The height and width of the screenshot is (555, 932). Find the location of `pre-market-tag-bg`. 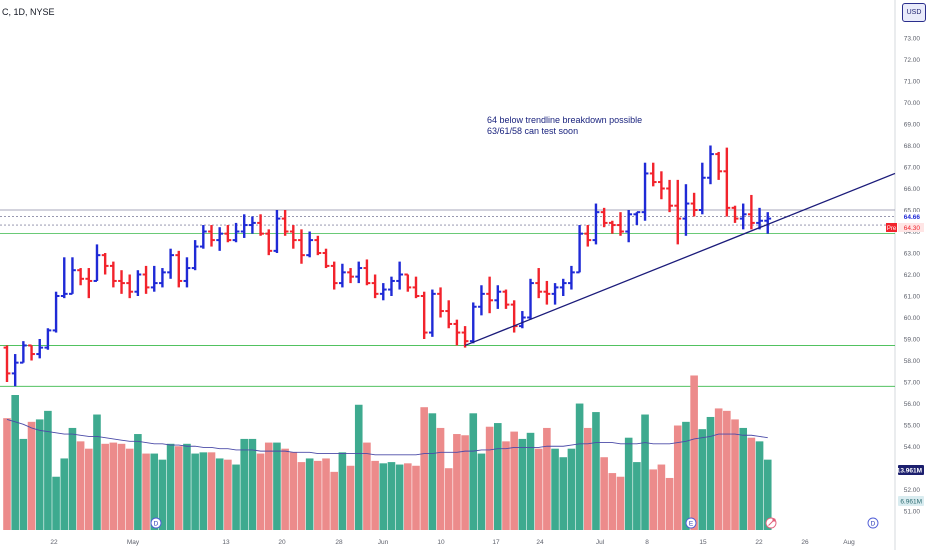

pre-market-tag-bg is located at coordinates (891, 227).